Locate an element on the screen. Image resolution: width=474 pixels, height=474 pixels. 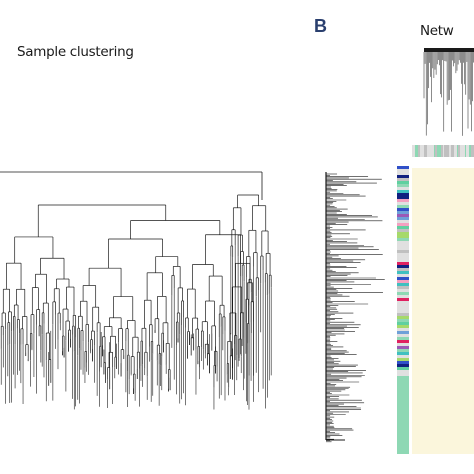
panel-b-title: Netw is located at coordinates (437, 31).